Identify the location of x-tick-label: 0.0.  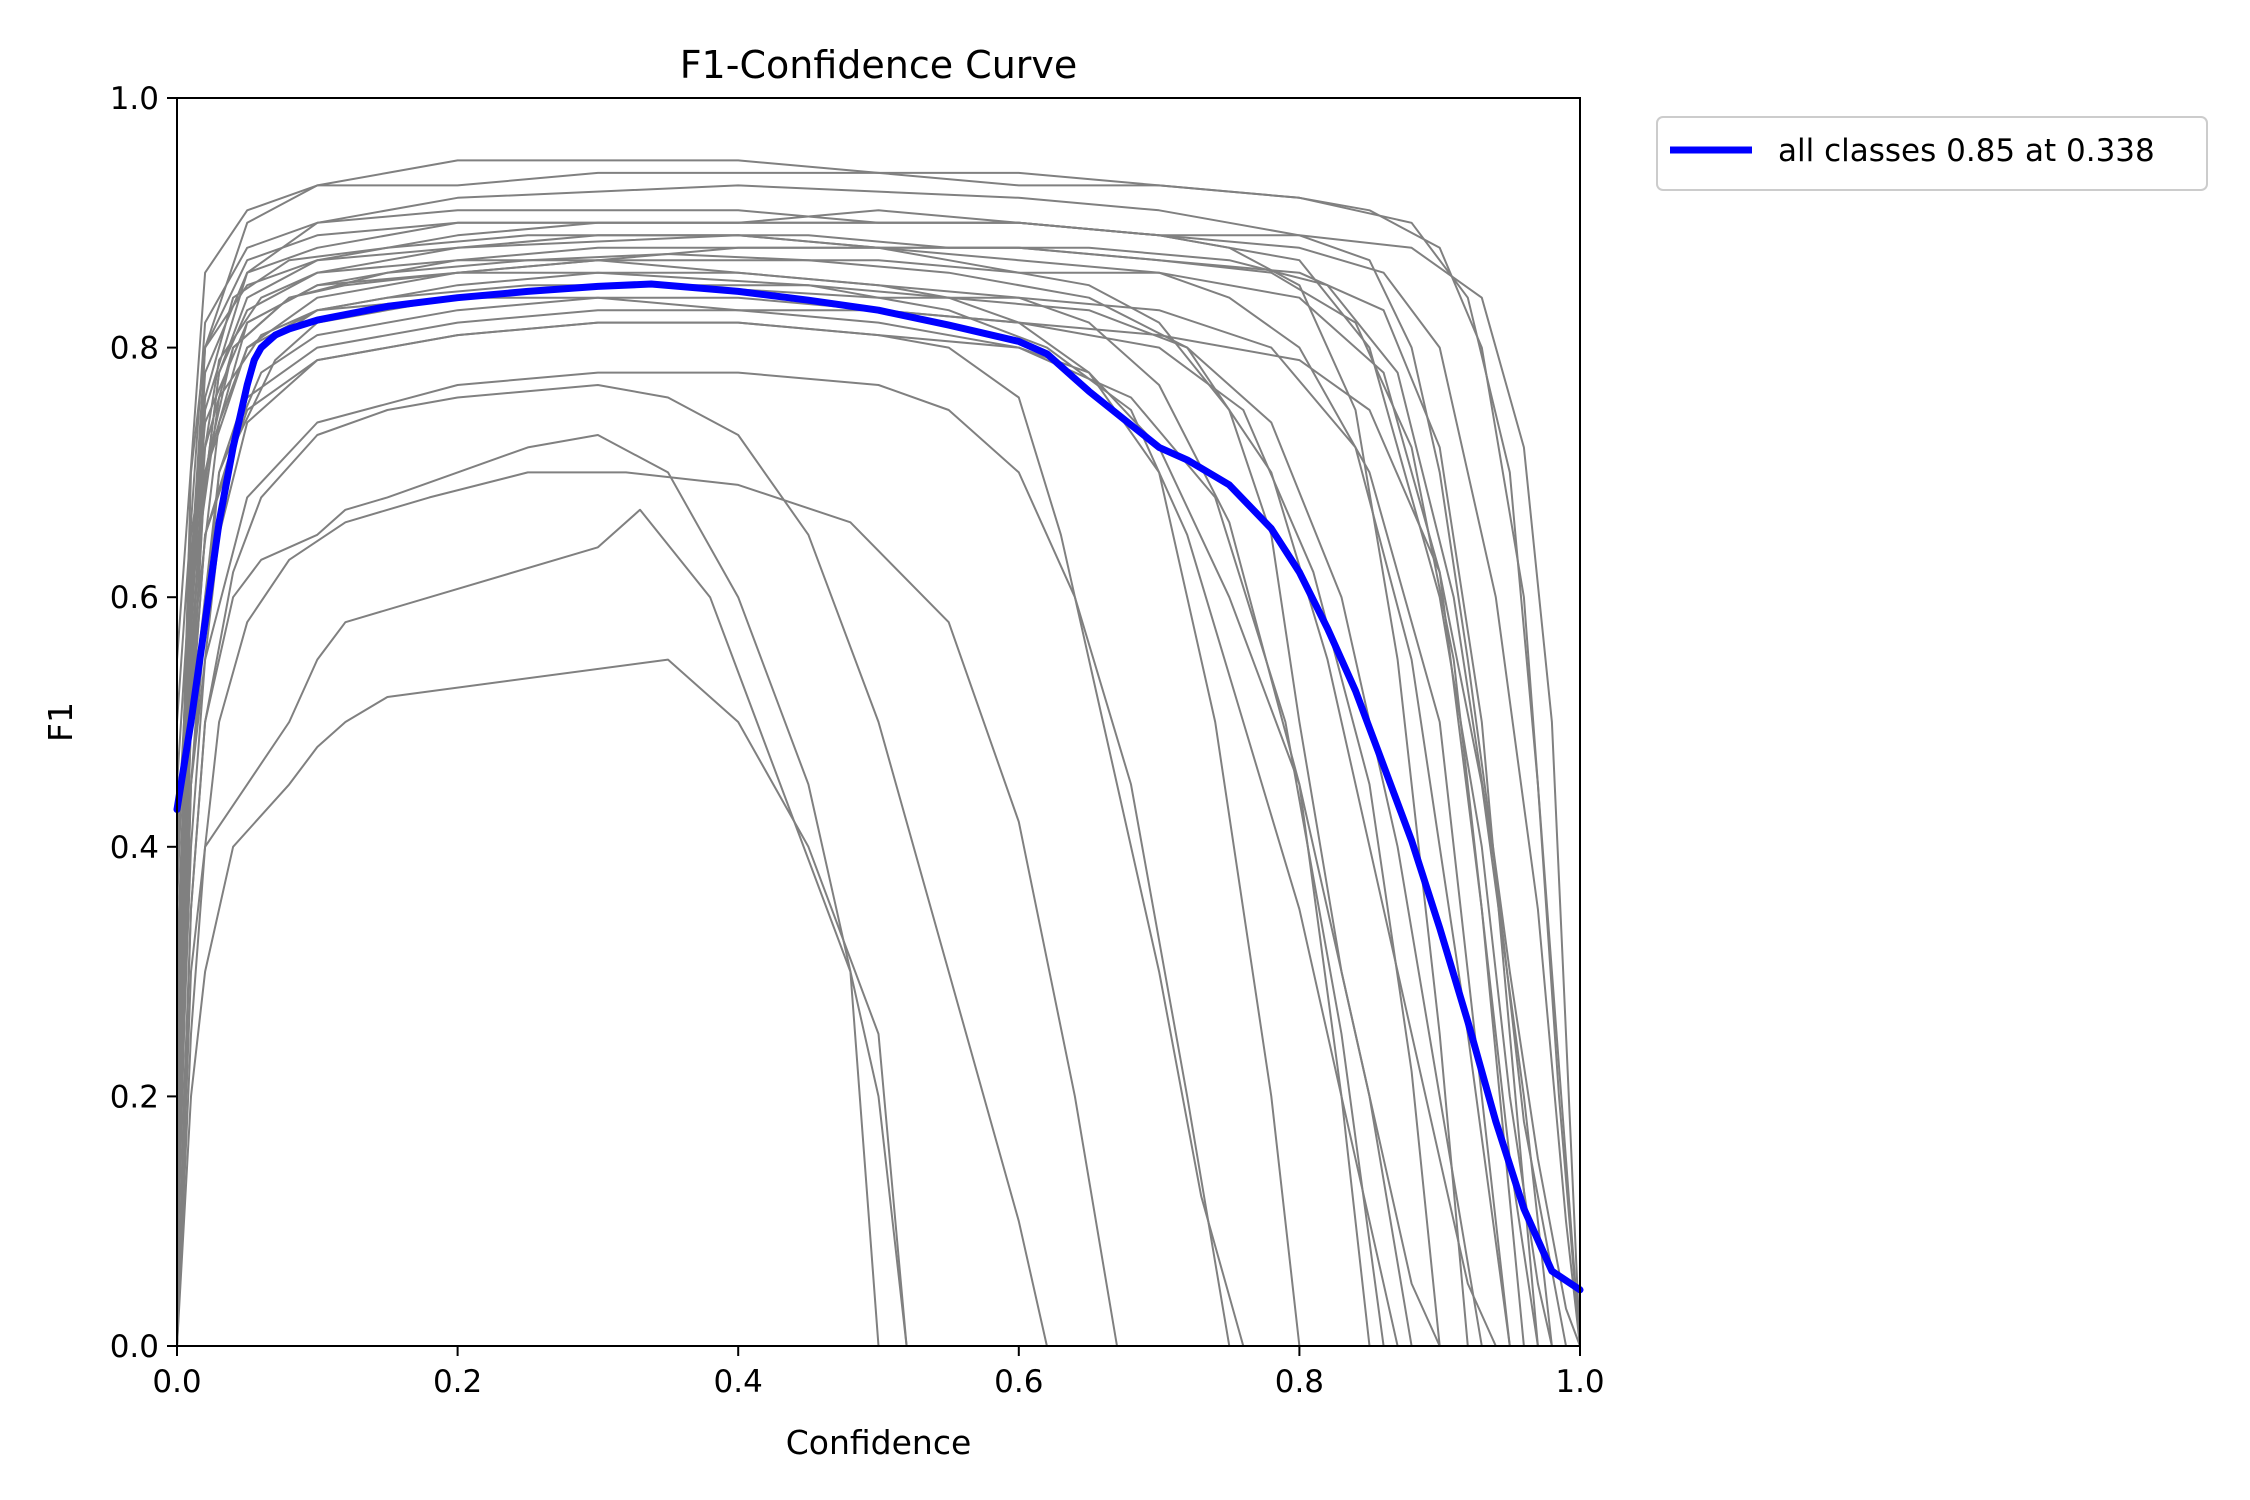
(176, 1382).